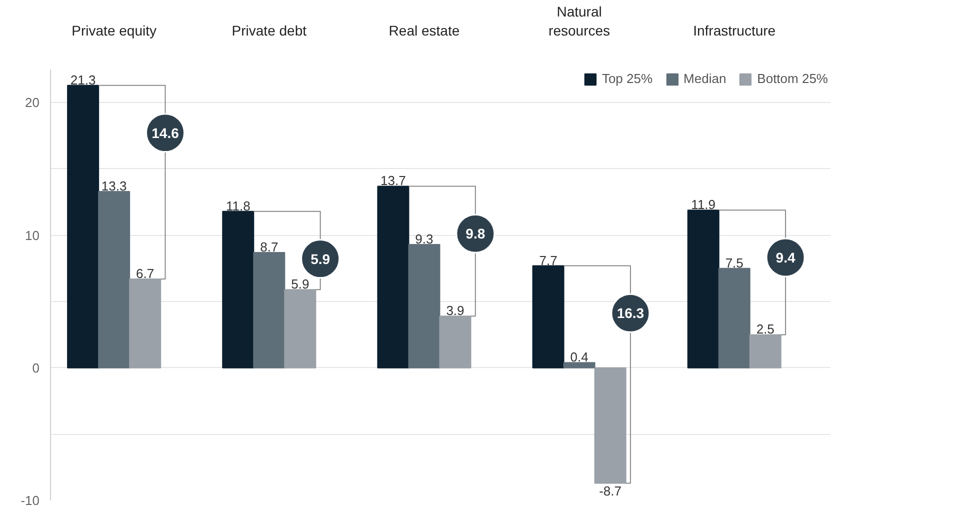  What do you see at coordinates (476, 234) in the screenshot?
I see `annotation: 9.8` at bounding box center [476, 234].